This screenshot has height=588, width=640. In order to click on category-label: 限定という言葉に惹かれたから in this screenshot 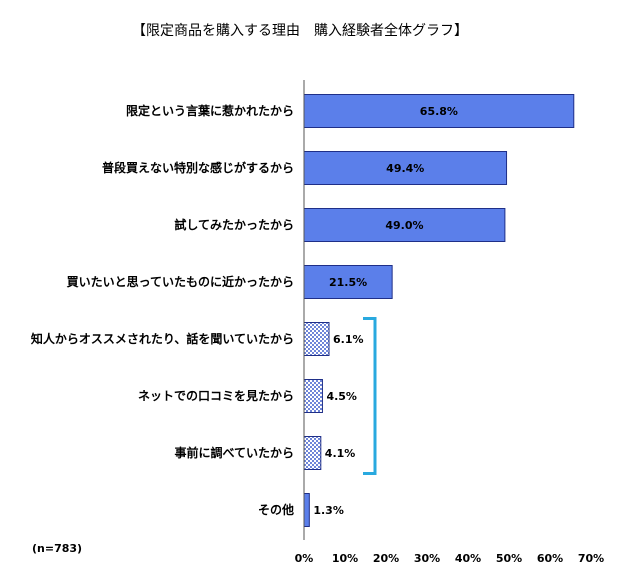, I will do `click(210, 110)`.